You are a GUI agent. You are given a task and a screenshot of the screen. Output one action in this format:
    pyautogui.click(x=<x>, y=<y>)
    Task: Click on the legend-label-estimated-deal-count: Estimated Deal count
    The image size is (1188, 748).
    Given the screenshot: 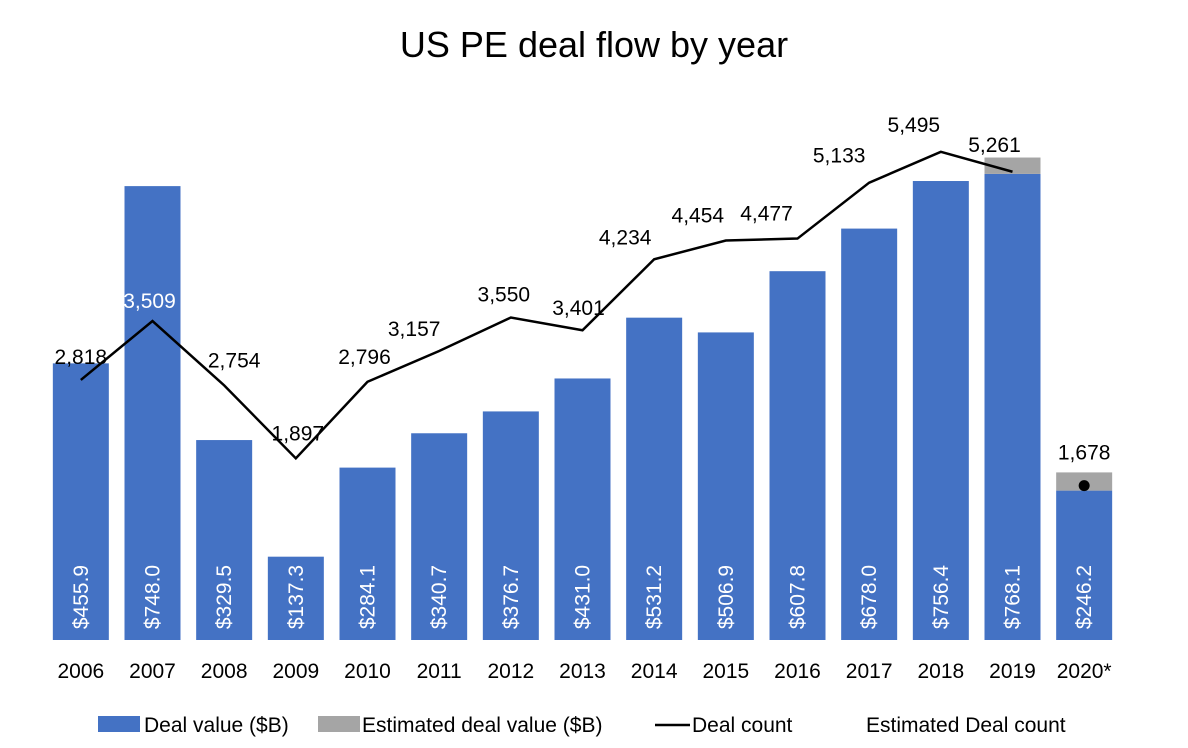 What is the action you would take?
    pyautogui.click(x=966, y=725)
    